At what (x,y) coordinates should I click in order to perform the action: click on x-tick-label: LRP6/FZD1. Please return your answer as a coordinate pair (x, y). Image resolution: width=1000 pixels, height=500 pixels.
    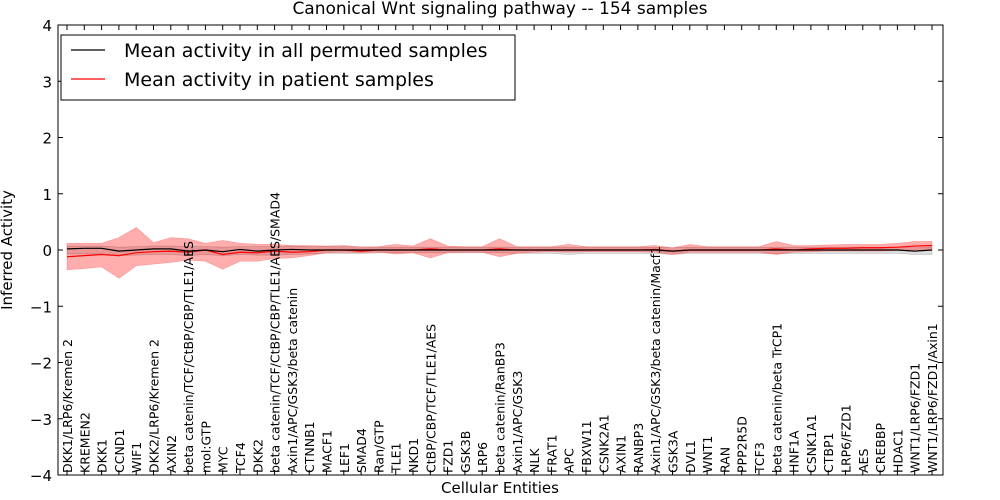
    Looking at the image, I should click on (846, 438).